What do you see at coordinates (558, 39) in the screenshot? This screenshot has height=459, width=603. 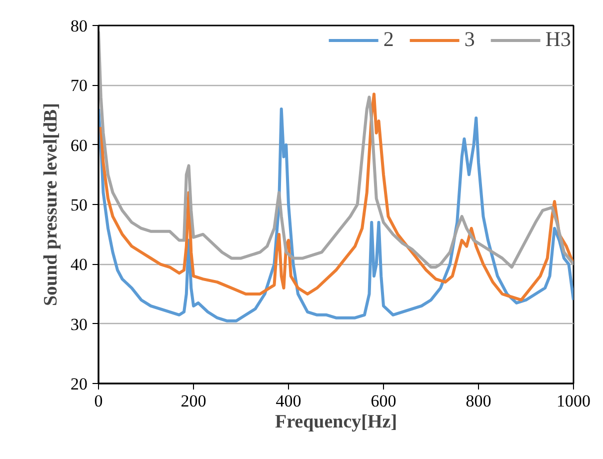 I see `legend-label: H3` at bounding box center [558, 39].